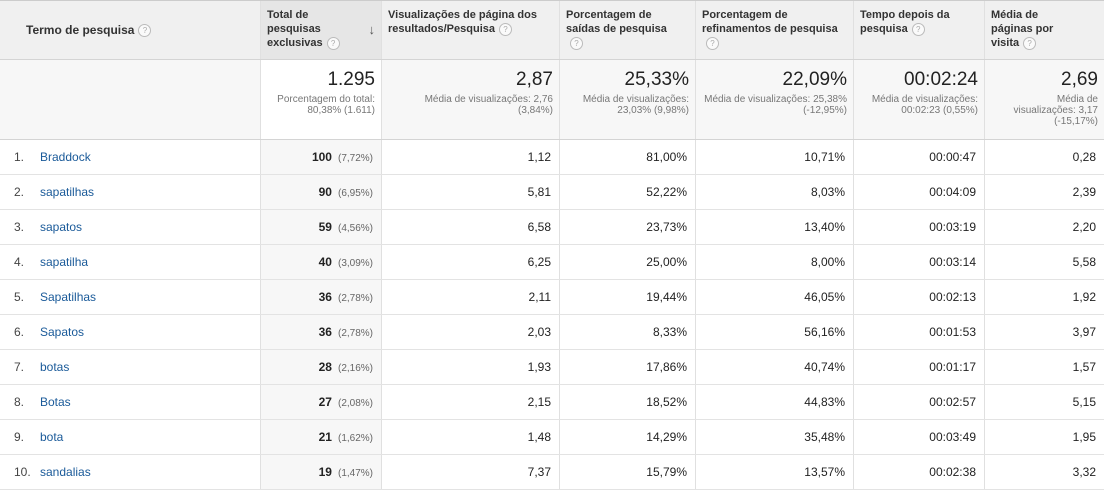 This screenshot has height=490, width=1104. I want to click on unique-searches-value: 100, so click(321, 157).